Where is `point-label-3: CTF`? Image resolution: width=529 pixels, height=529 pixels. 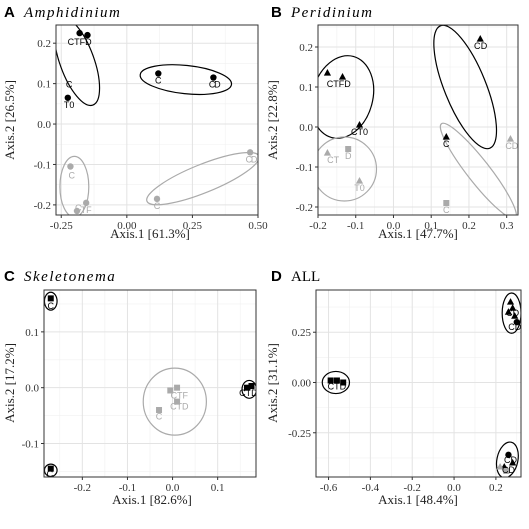
point-label-3: CTF is located at coordinates (180, 395).